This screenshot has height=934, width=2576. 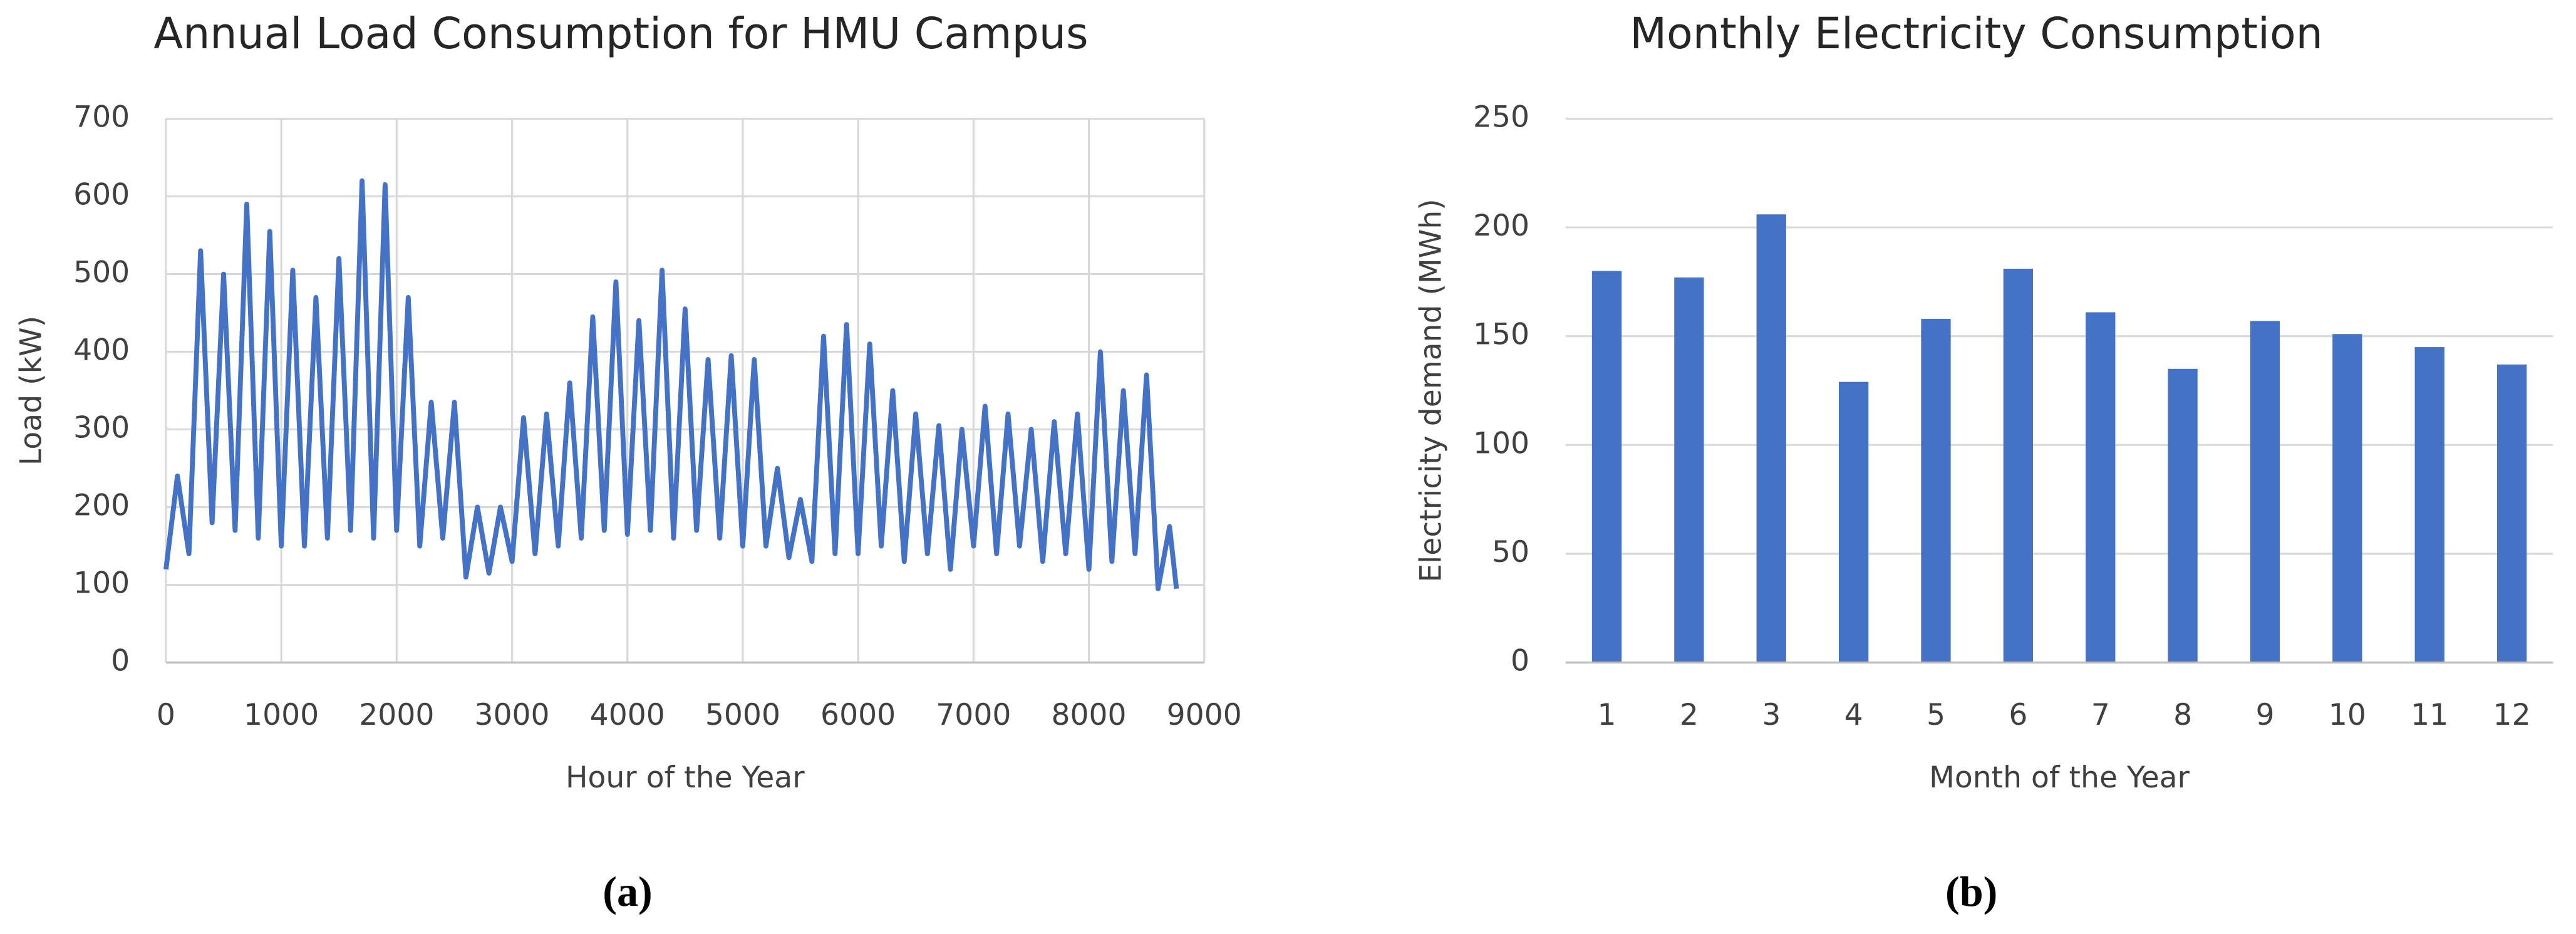 What do you see at coordinates (396, 715) in the screenshot?
I see `x-tick-label: 2000` at bounding box center [396, 715].